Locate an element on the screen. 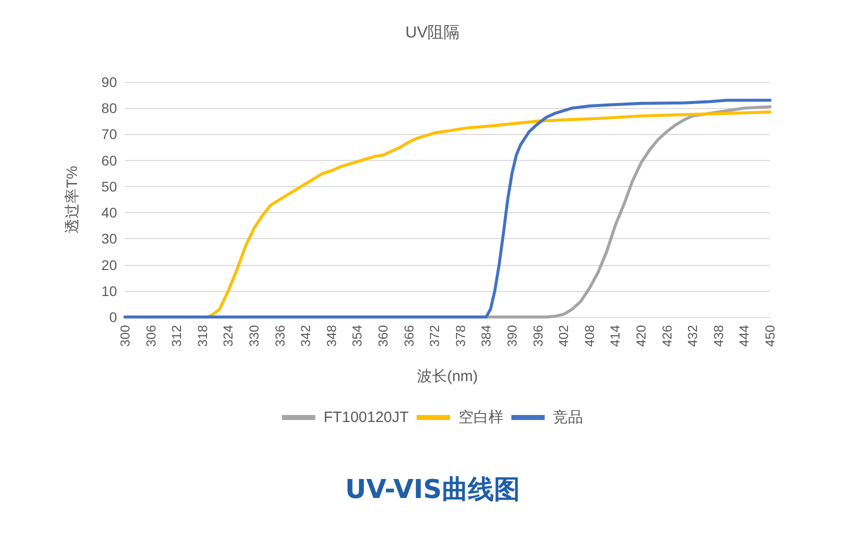 This screenshot has height=544, width=865. y-tick-label: 50 is located at coordinates (109, 186).